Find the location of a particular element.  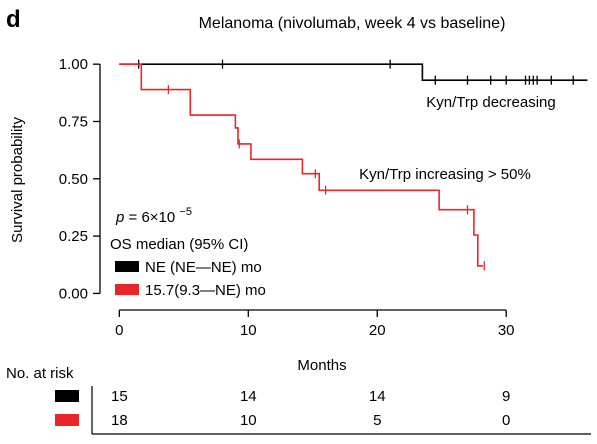

legend-swatch-black is located at coordinates (127, 266).